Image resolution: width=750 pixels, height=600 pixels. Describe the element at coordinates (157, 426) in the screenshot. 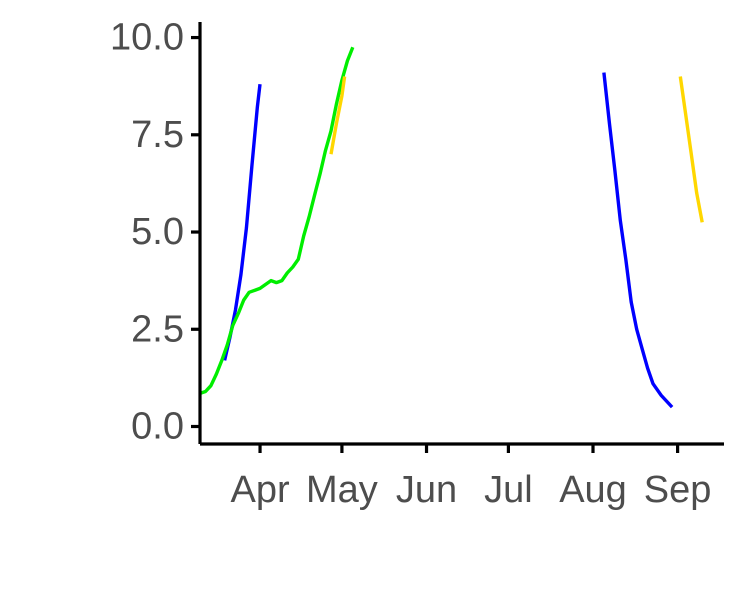

I see `y-tick-label: 0.0` at that location.